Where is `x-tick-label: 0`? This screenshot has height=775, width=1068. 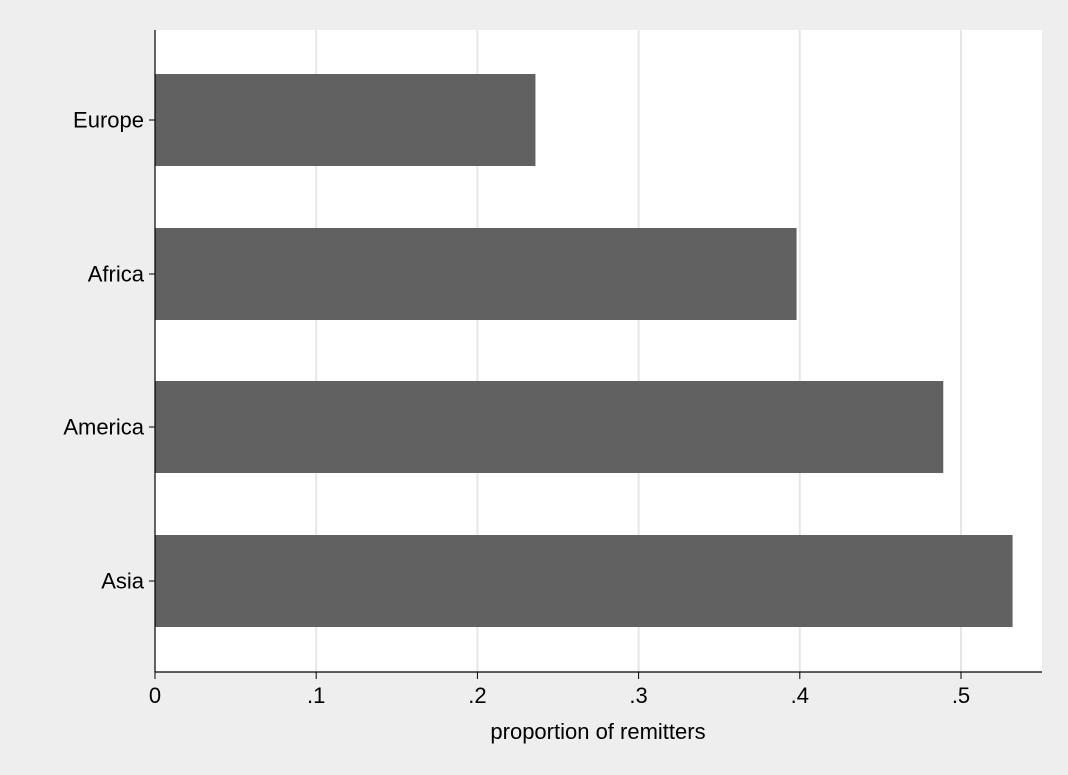
x-tick-label: 0 is located at coordinates (155, 695).